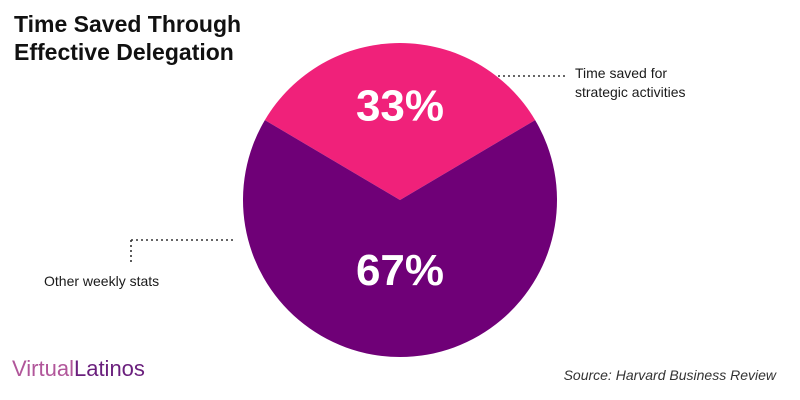  I want to click on legend-label-strategic: Time saved for strategic activities, so click(665, 83).